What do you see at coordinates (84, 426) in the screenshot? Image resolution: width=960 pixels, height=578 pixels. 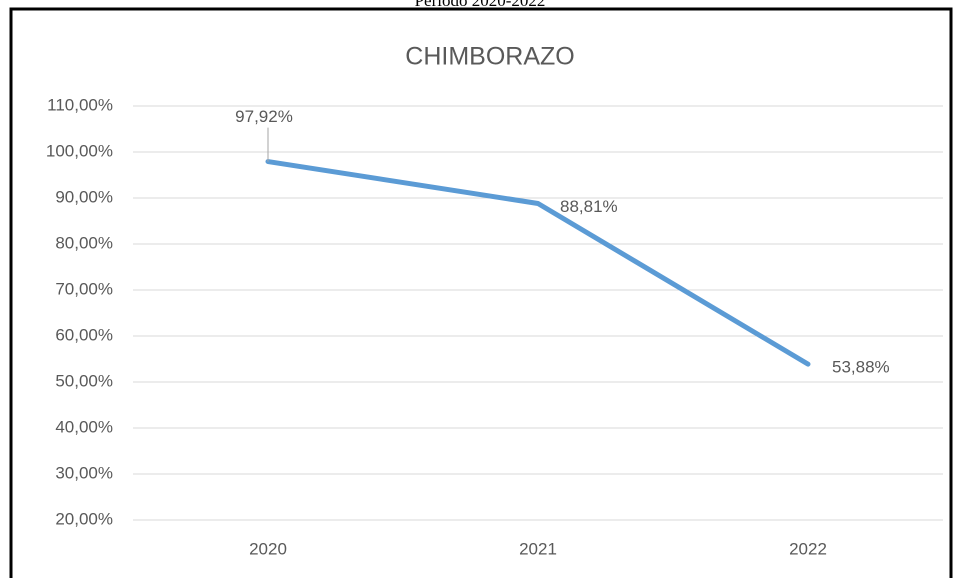 I see `y-tick-label: 40,00%` at bounding box center [84, 426].